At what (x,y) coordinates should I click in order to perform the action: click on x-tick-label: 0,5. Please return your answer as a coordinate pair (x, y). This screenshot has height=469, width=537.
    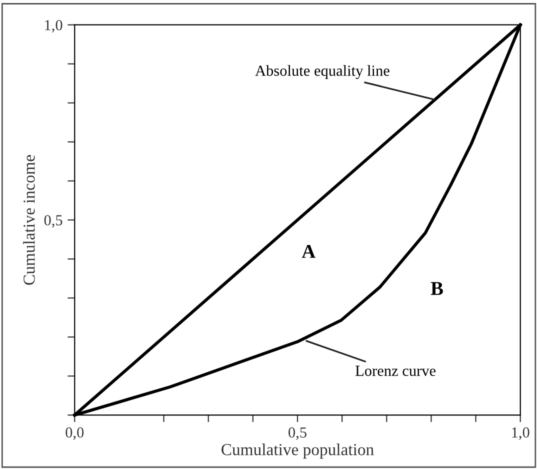
    Looking at the image, I should click on (297, 433).